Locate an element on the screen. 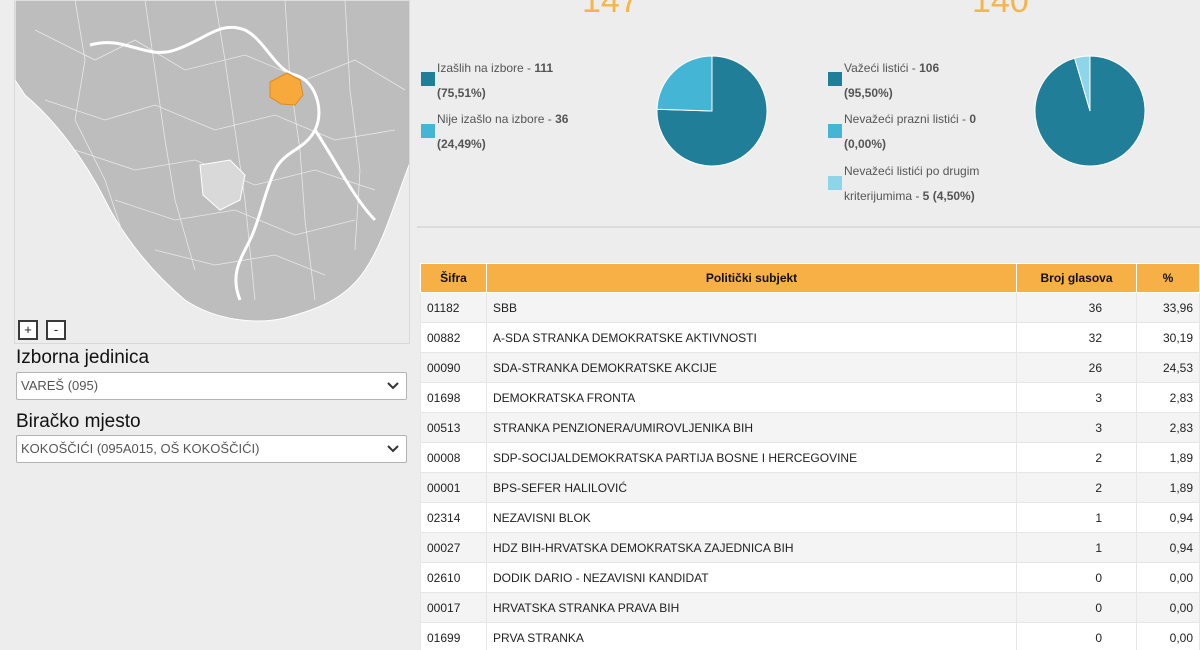 Image resolution: width=1200 pixels, height=650 pixels. party-code: 01698 is located at coordinates (453, 397).